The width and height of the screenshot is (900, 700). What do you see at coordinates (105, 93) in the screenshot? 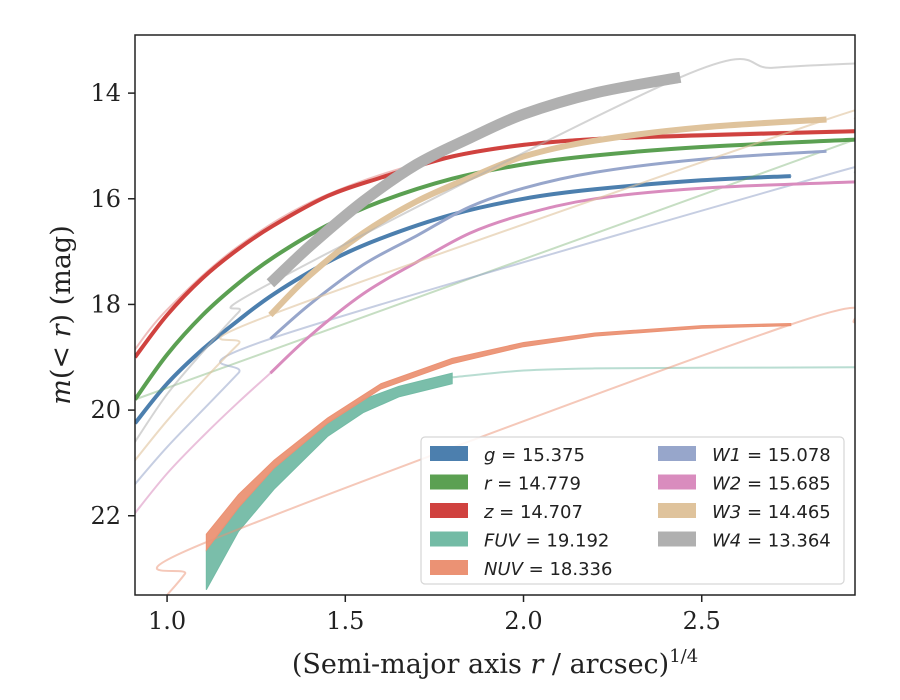
I see `y-tick-label: 14` at bounding box center [105, 93].